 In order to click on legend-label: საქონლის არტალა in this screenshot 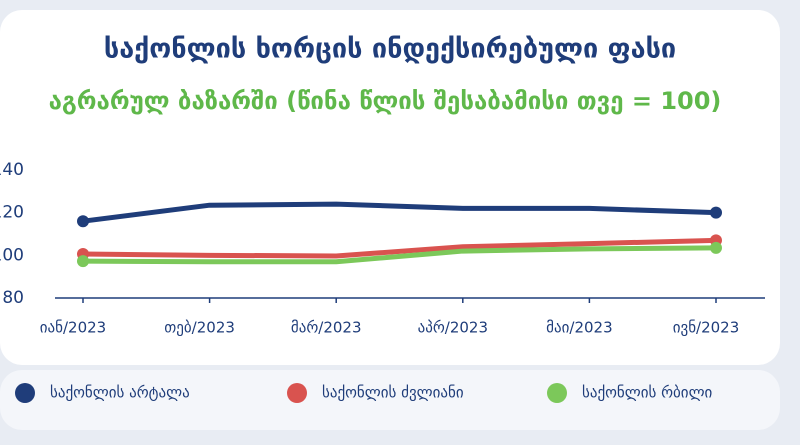, I will do `click(120, 393)`.